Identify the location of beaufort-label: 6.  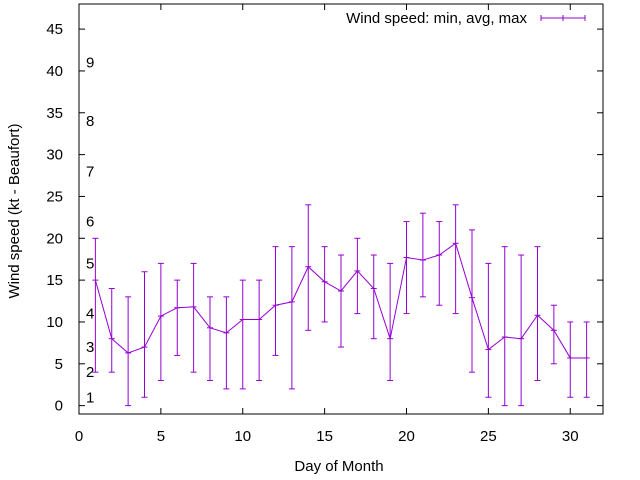
(90, 222).